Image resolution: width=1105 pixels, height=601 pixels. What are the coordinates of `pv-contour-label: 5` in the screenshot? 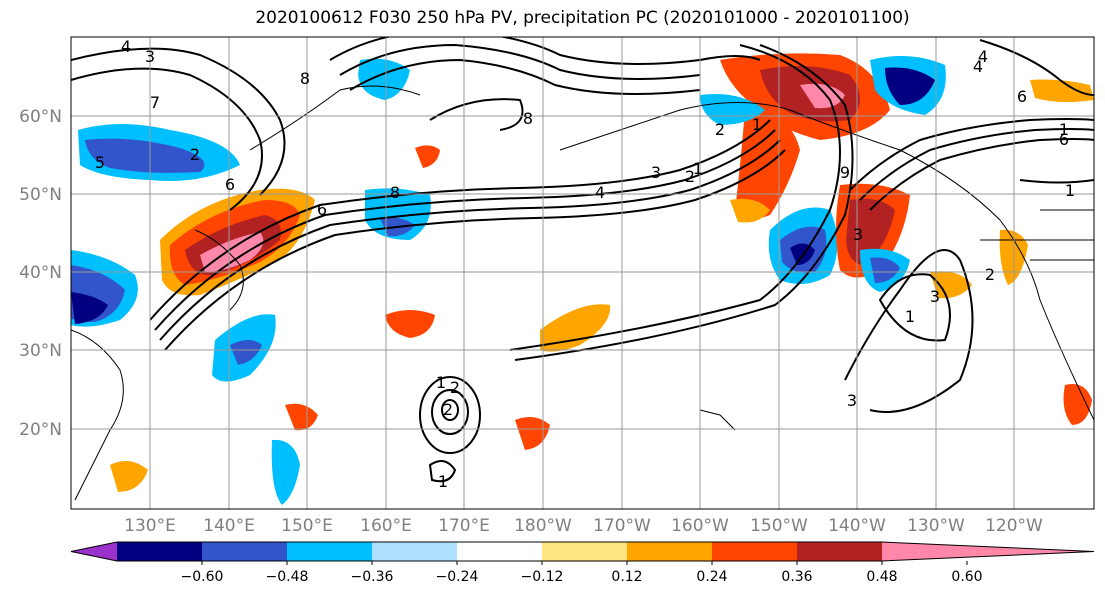 It's located at (100, 162).